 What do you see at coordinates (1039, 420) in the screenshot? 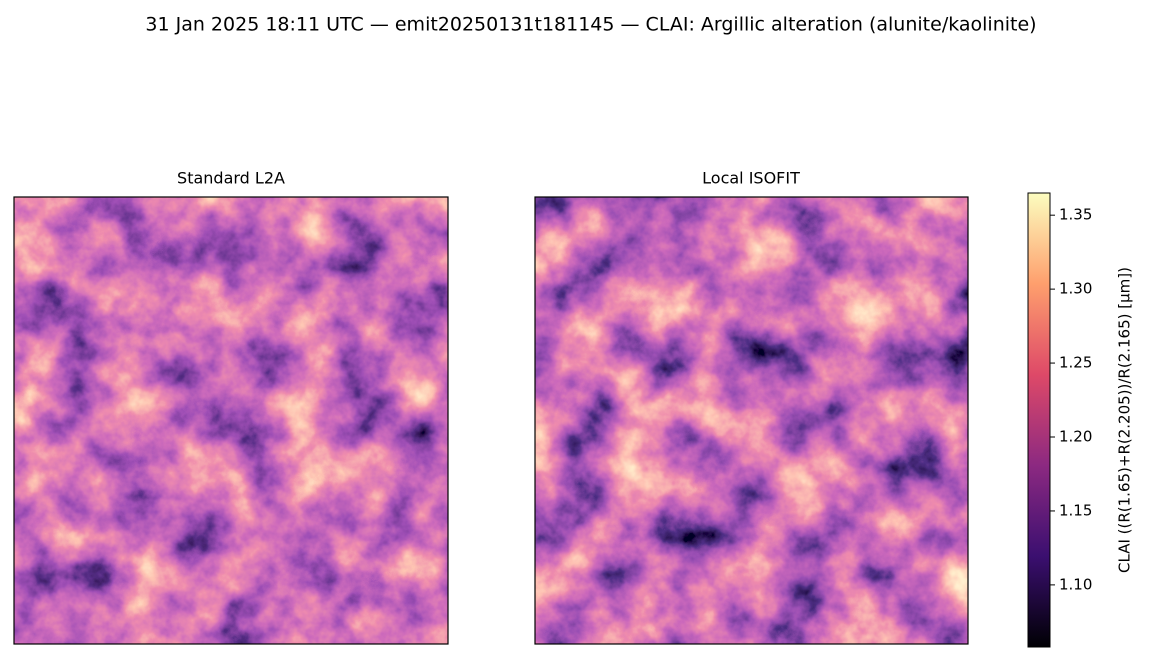
I see `colorbar` at bounding box center [1039, 420].